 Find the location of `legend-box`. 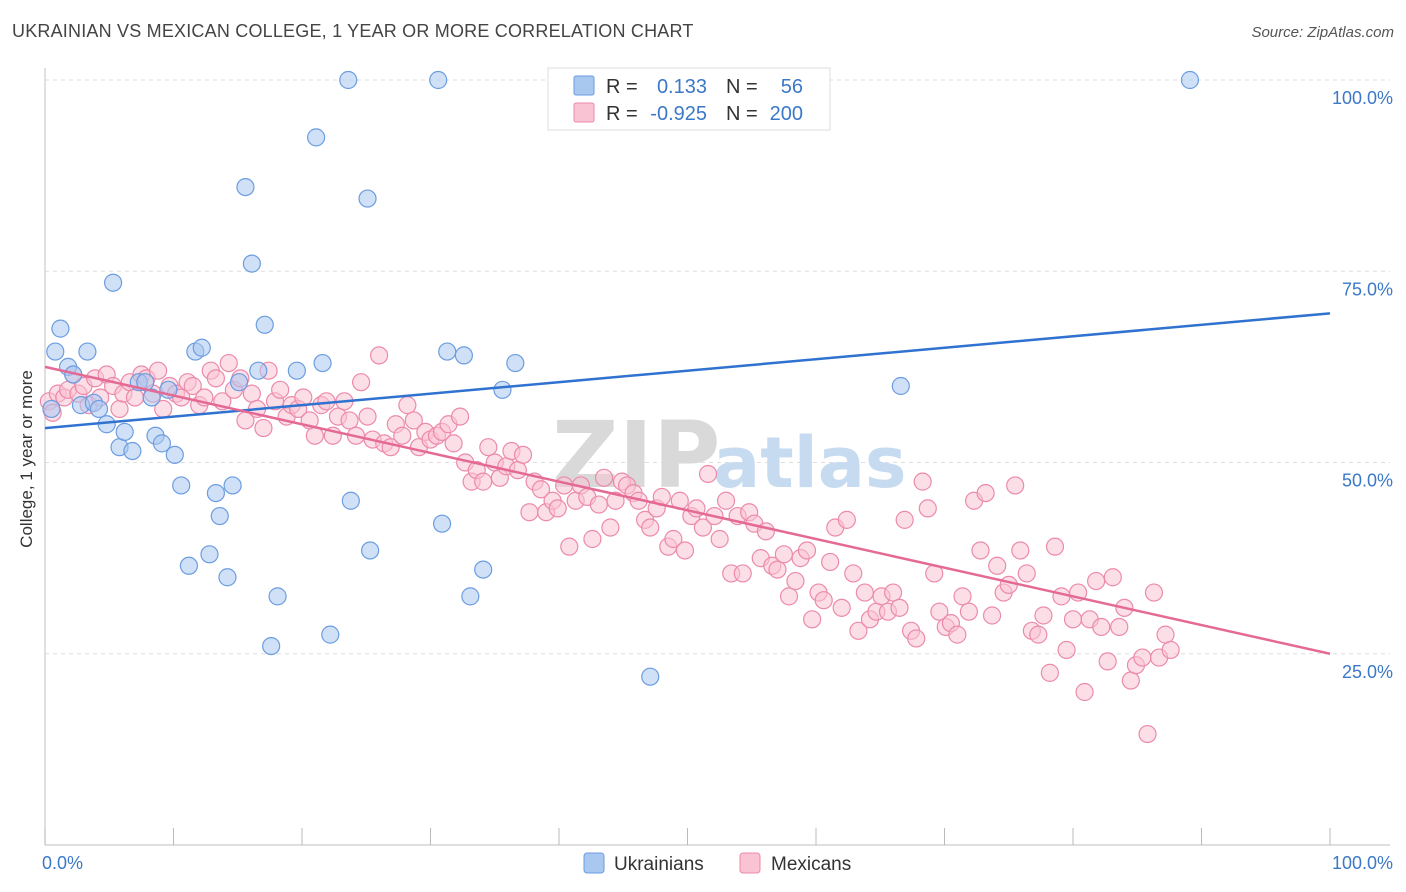

legend-box is located at coordinates (689, 99).